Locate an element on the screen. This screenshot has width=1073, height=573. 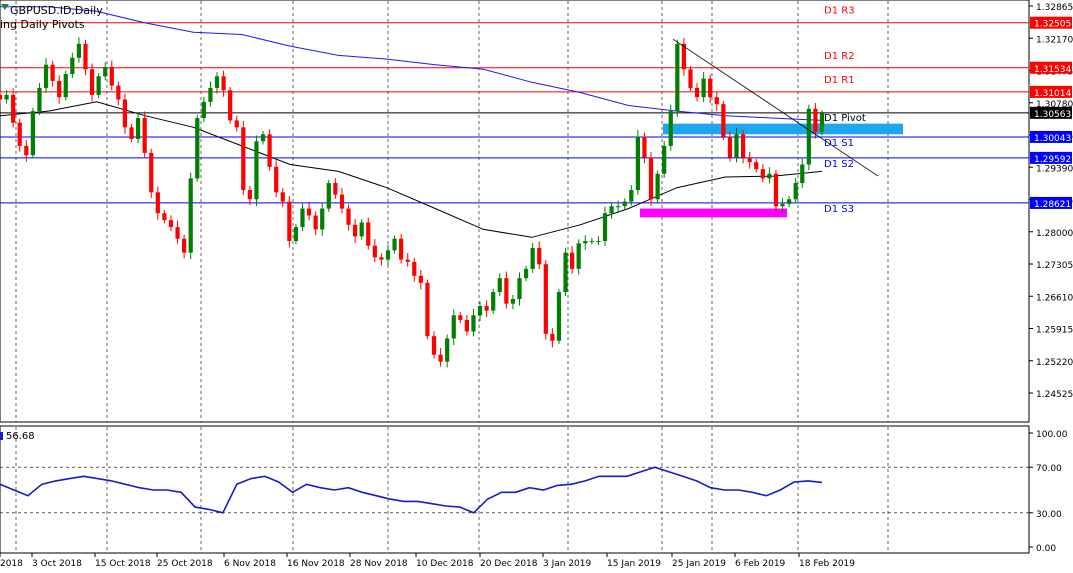
y-tick-label: 1.29390 is located at coordinates (1054, 169).